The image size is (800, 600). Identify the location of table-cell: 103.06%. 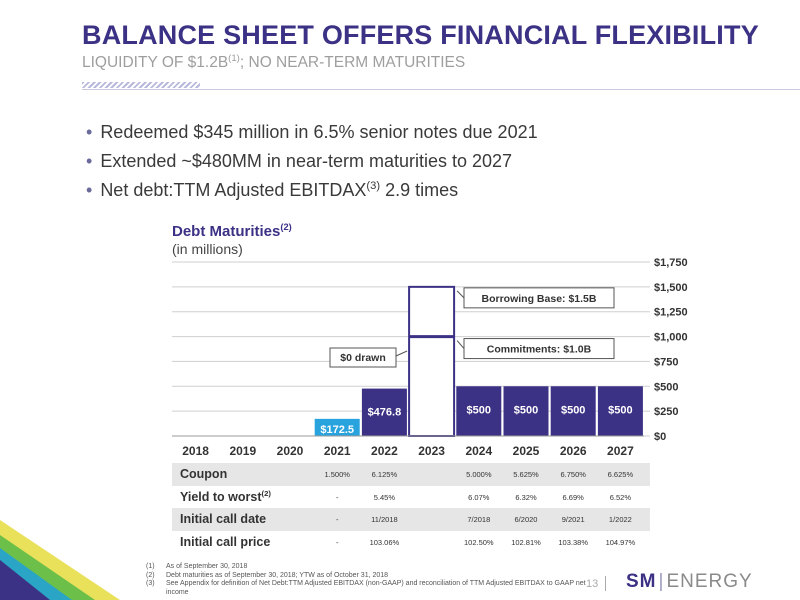
(384, 542).